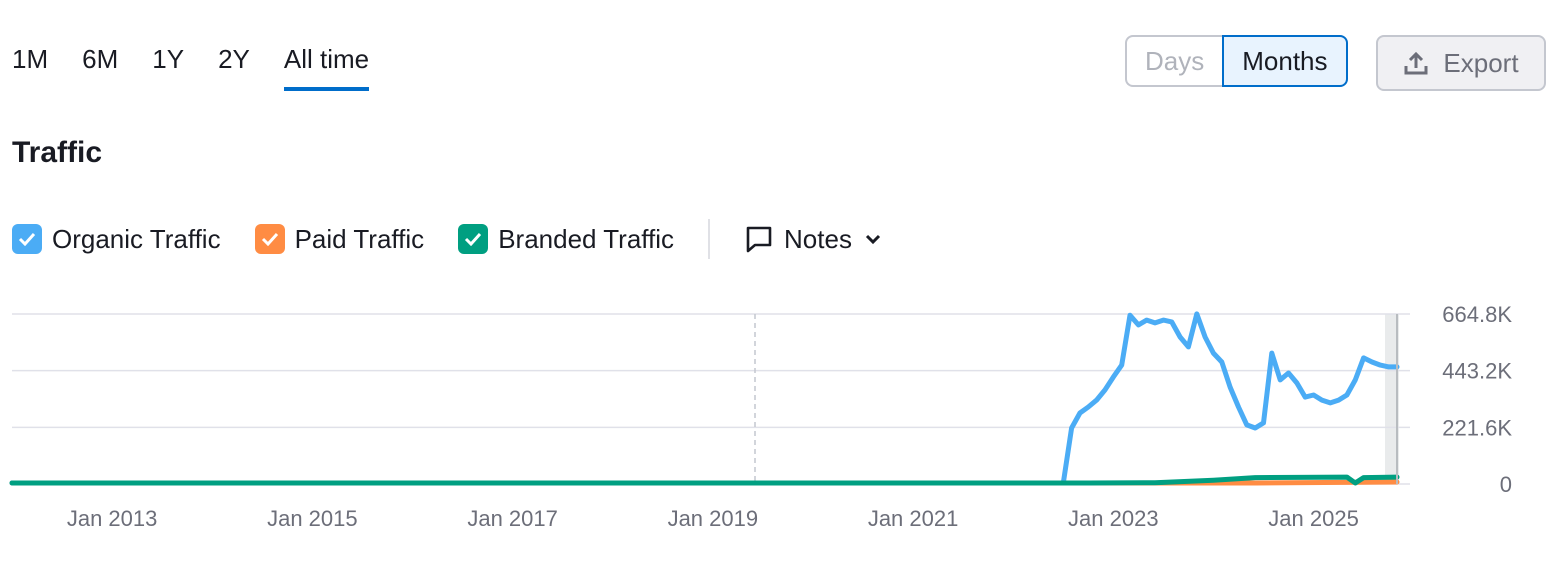  Describe the element at coordinates (168, 59) in the screenshot. I see `tab-1y: 1Y` at that location.